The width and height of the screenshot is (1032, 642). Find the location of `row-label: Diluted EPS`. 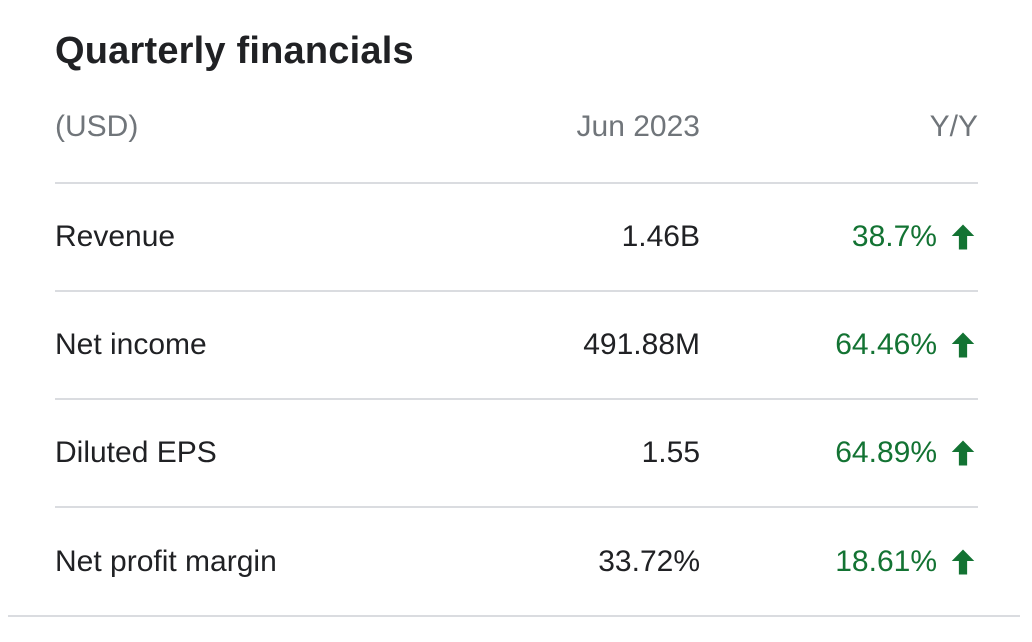

row-label: Diluted EPS is located at coordinates (136, 452).